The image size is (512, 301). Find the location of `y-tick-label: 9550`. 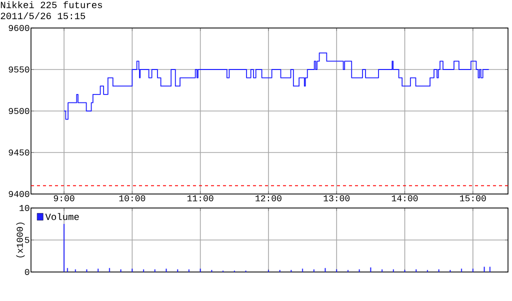

y-tick-label: 9550 is located at coordinates (19, 69).